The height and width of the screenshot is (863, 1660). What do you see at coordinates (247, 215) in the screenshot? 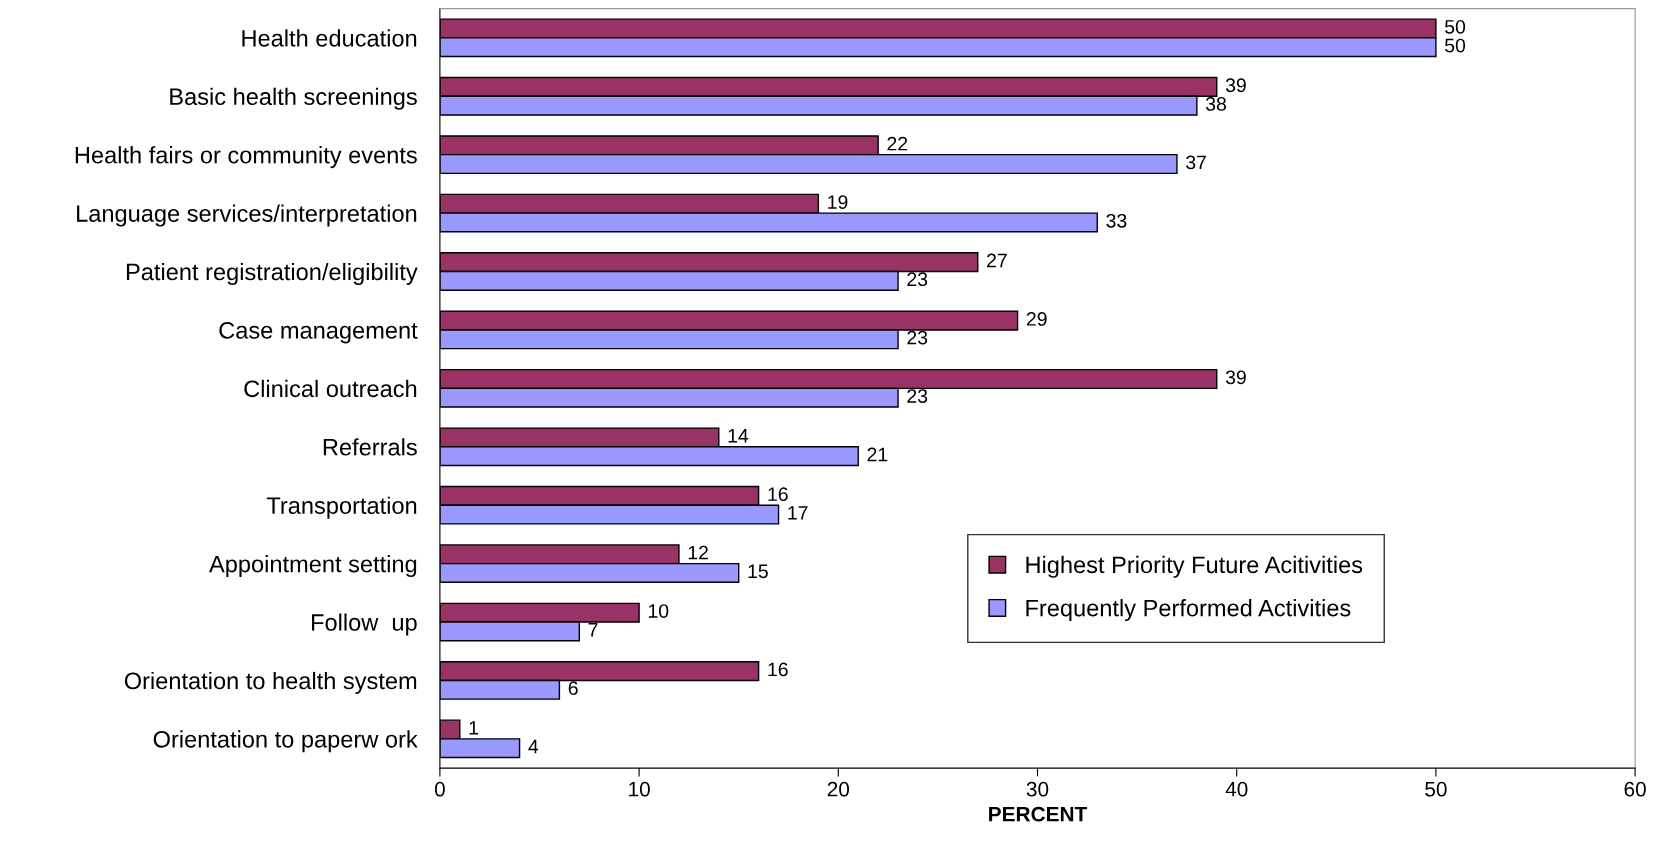
I see `y-tick-label: Language services/interpretation` at bounding box center [247, 215].